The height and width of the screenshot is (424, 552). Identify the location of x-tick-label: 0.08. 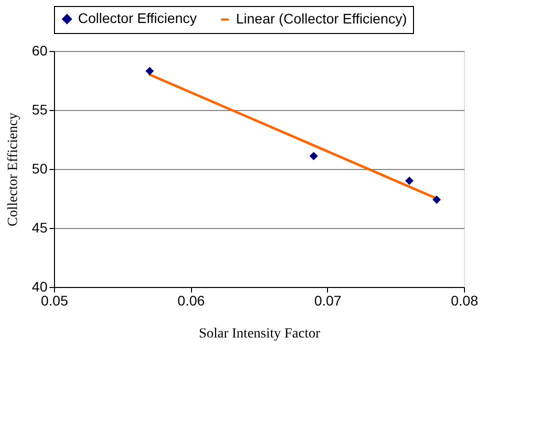
(464, 300).